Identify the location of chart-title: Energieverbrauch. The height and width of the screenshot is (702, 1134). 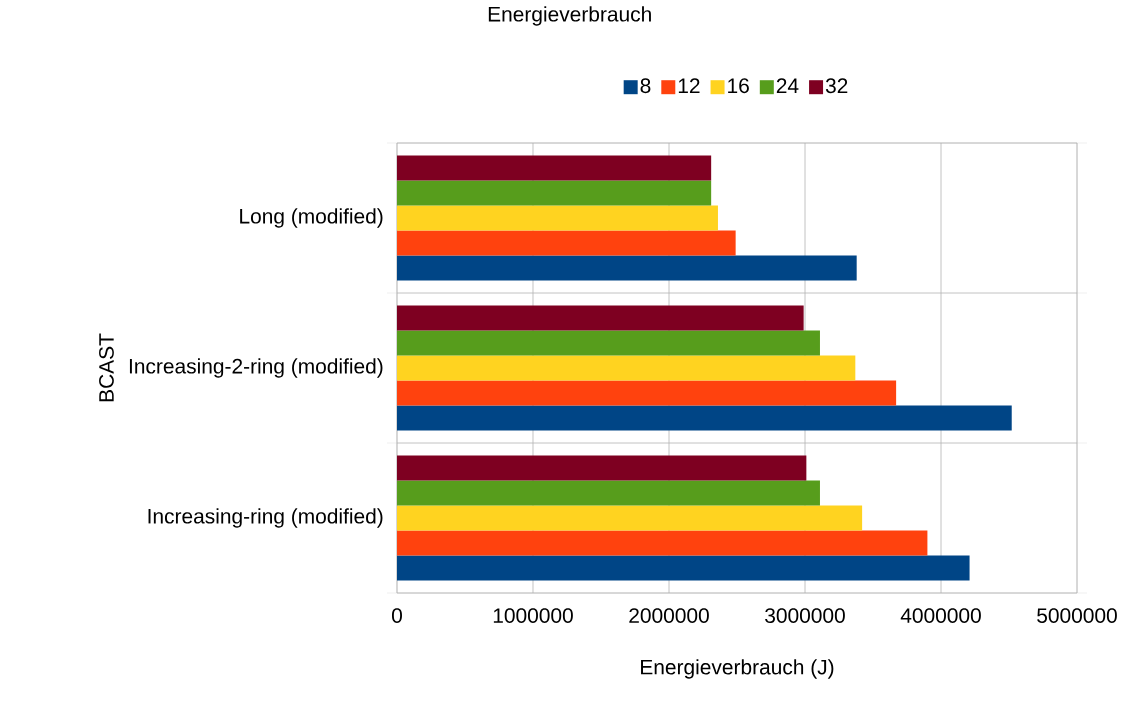
(569, 16).